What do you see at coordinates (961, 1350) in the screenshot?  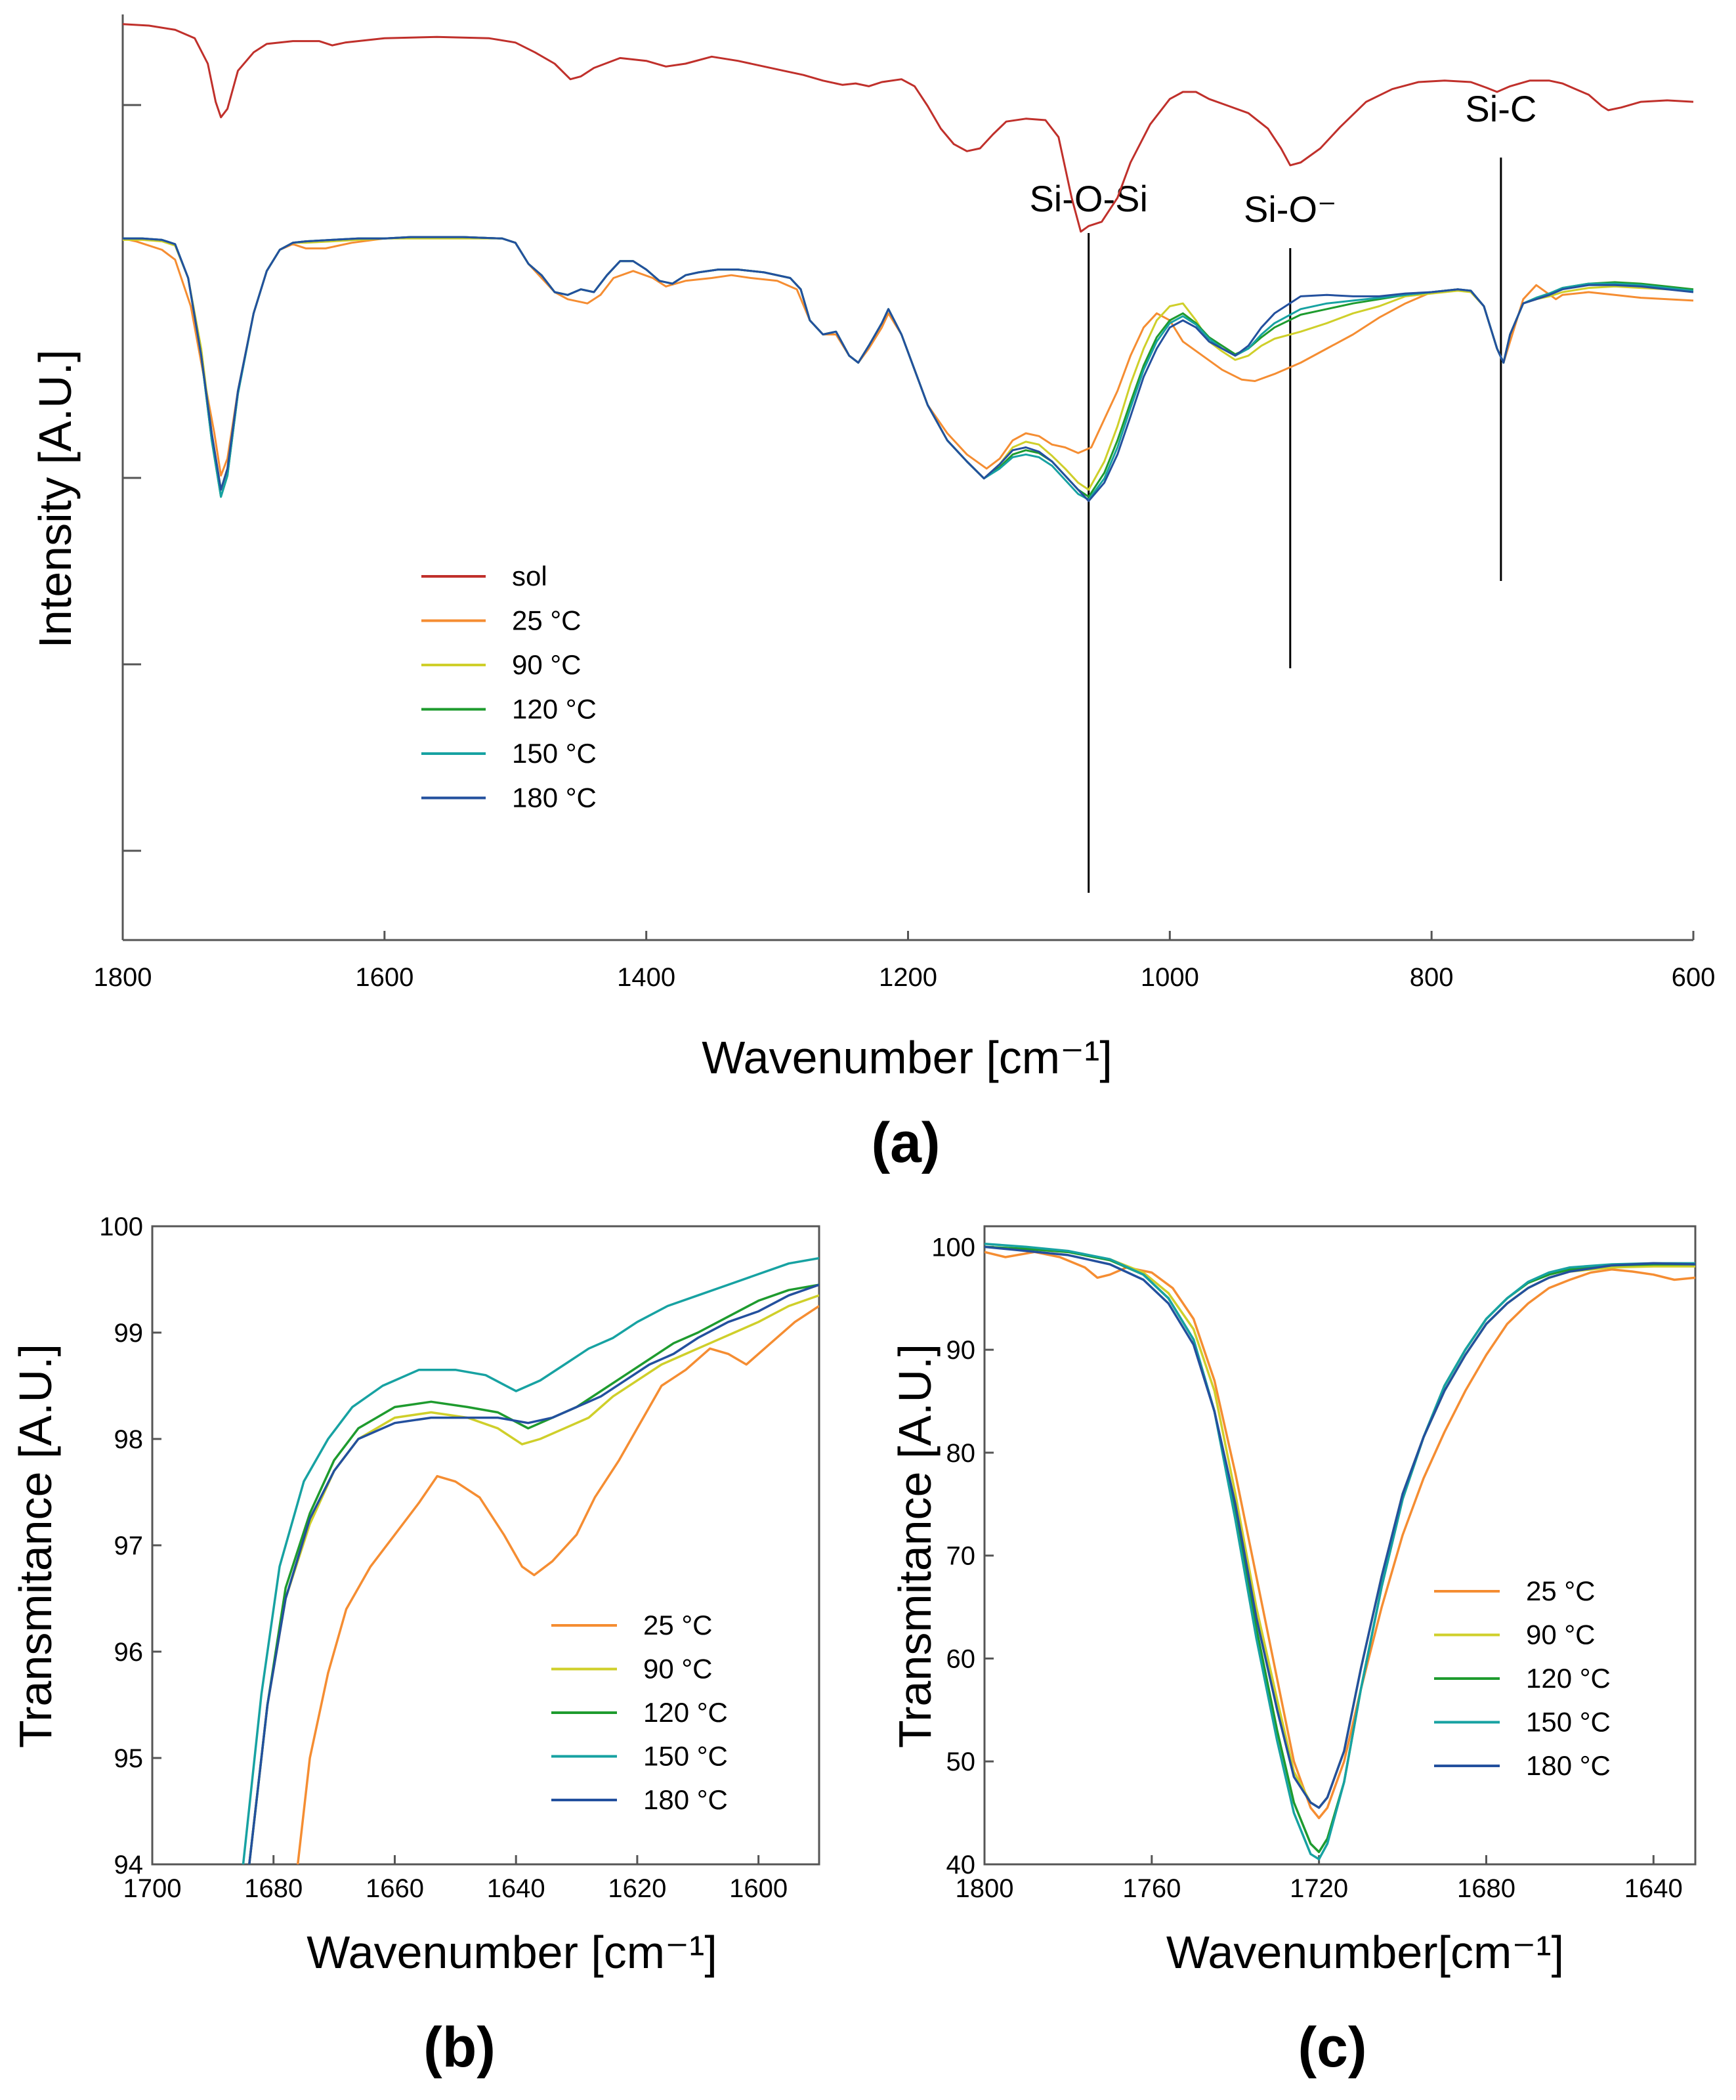 I see `y-tick-label-c: 90` at bounding box center [961, 1350].